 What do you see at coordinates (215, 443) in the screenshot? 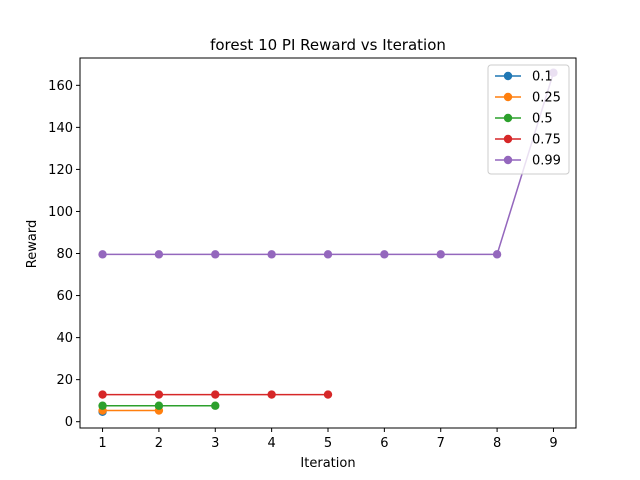
I see `x-tick-label: 3` at bounding box center [215, 443].